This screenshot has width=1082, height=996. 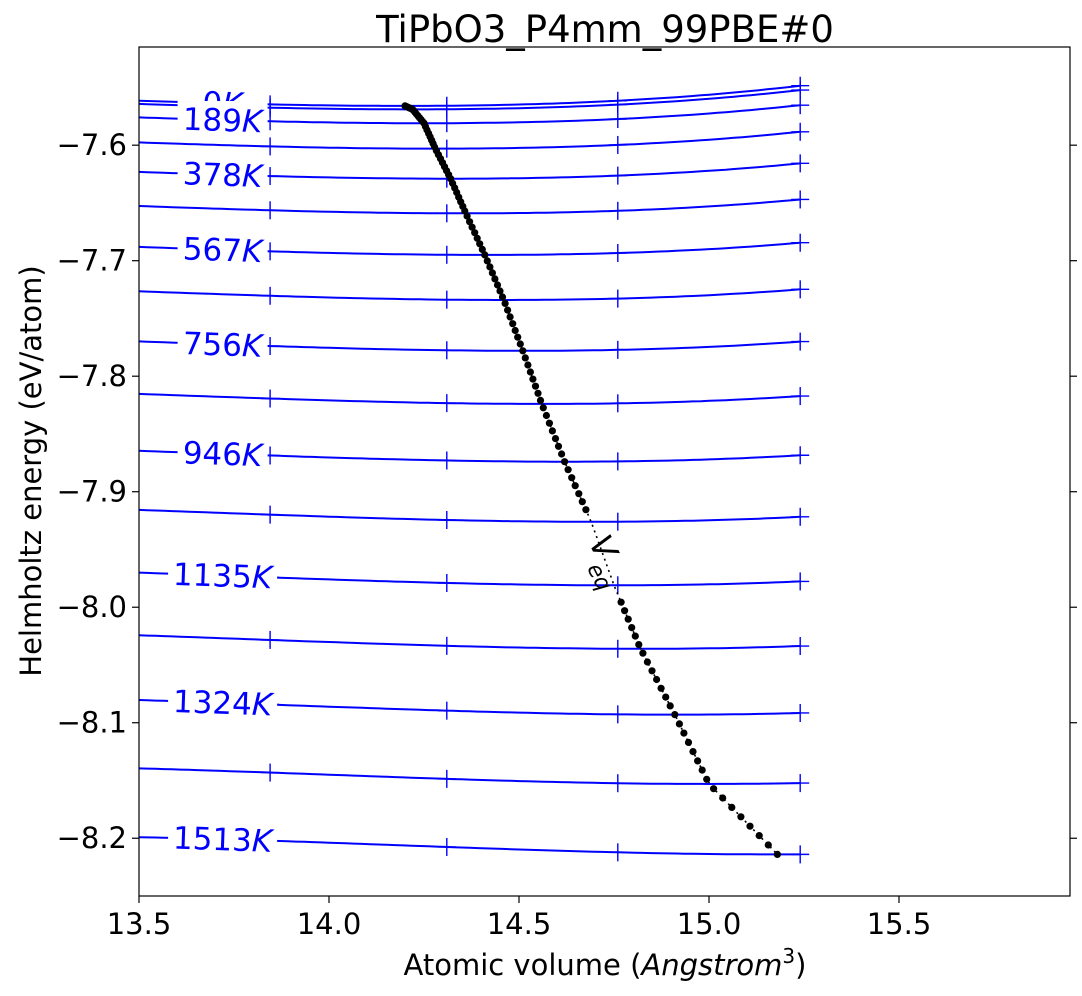 What do you see at coordinates (223, 345) in the screenshot?
I see `isotherm-label: 756K` at bounding box center [223, 345].